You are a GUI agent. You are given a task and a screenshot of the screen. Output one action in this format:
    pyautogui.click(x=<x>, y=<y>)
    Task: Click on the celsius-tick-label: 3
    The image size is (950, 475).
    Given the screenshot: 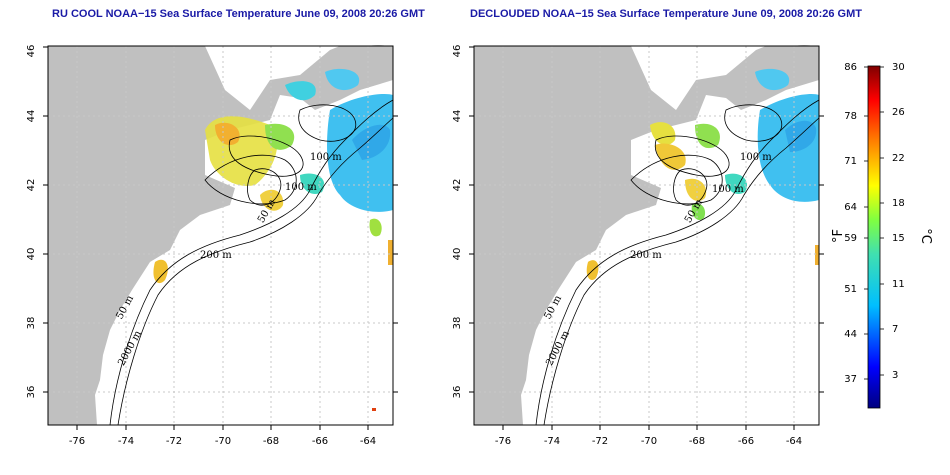 What is the action you would take?
    pyautogui.click(x=895, y=375)
    